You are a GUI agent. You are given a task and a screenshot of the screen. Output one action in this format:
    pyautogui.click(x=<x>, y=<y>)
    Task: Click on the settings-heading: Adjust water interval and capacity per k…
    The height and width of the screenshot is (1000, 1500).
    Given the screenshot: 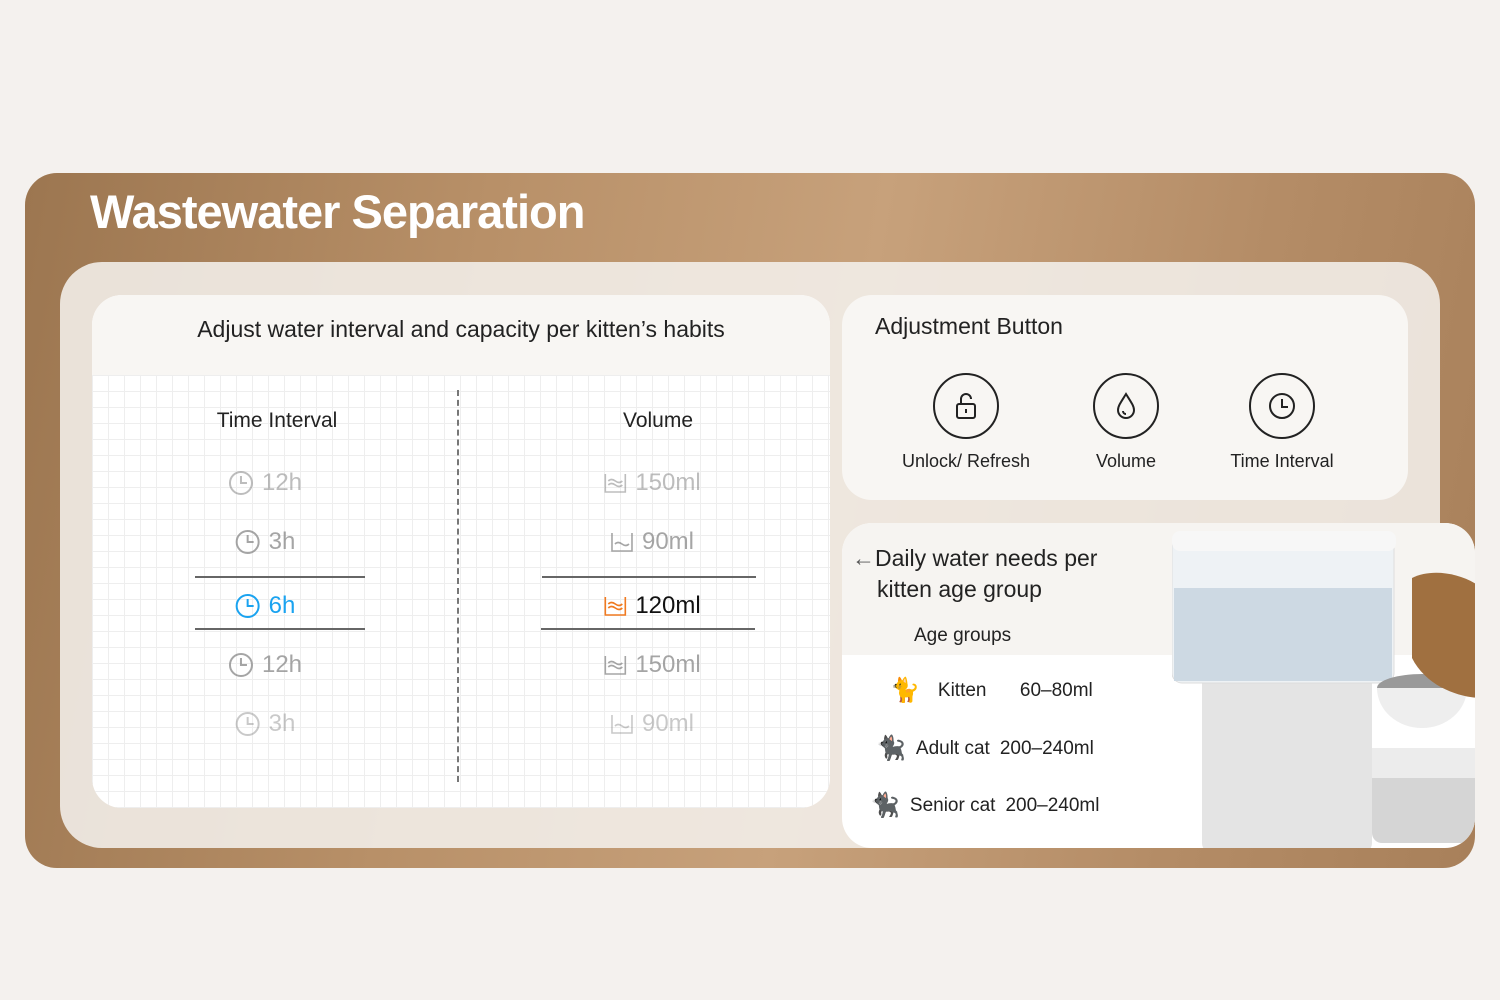 What is the action you would take?
    pyautogui.click(x=461, y=335)
    